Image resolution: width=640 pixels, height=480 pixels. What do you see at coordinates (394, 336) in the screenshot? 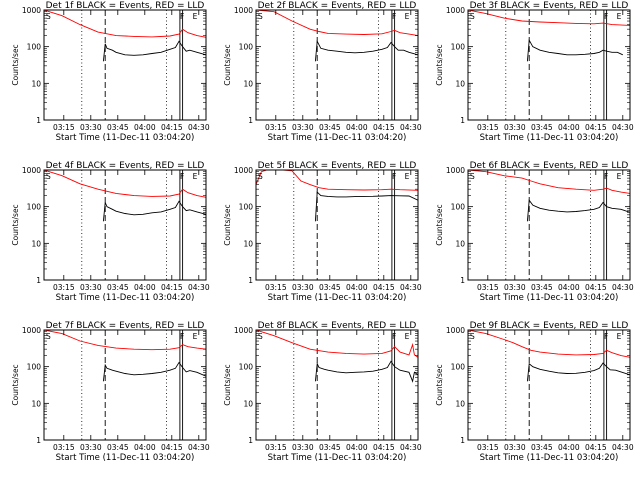
I see `marker-f: F` at bounding box center [394, 336].